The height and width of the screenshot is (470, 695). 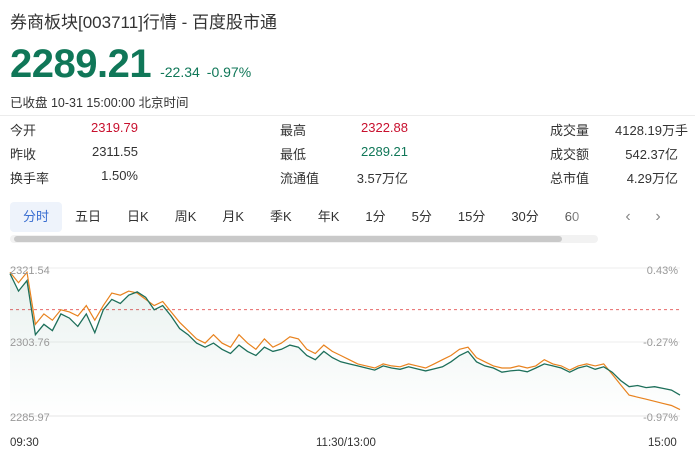 What do you see at coordinates (375, 216) in the screenshot?
I see `tab-1min: 1分` at bounding box center [375, 216].